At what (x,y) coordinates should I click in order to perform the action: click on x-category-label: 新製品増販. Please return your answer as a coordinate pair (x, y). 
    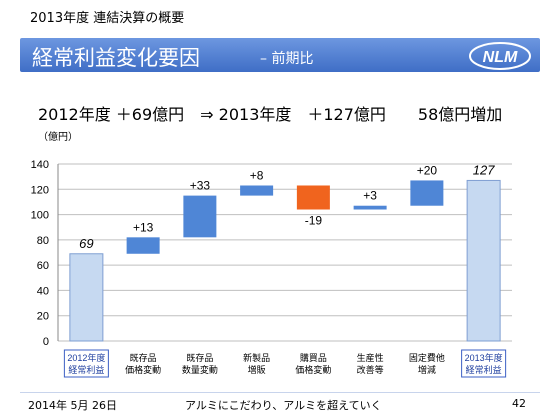
    Looking at the image, I should click on (256, 363).